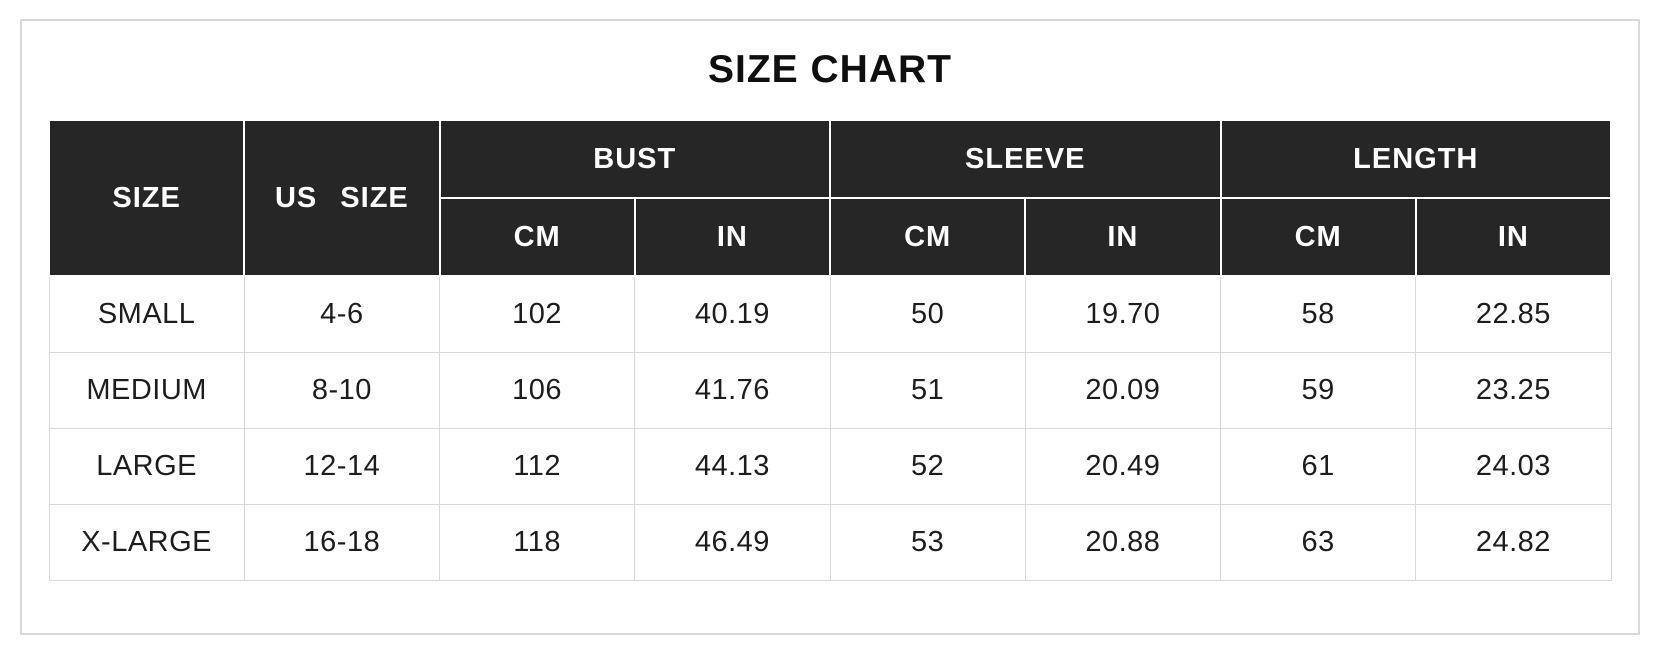  Describe the element at coordinates (1415, 159) in the screenshot. I see `header-cell-length: LENGTH` at that location.